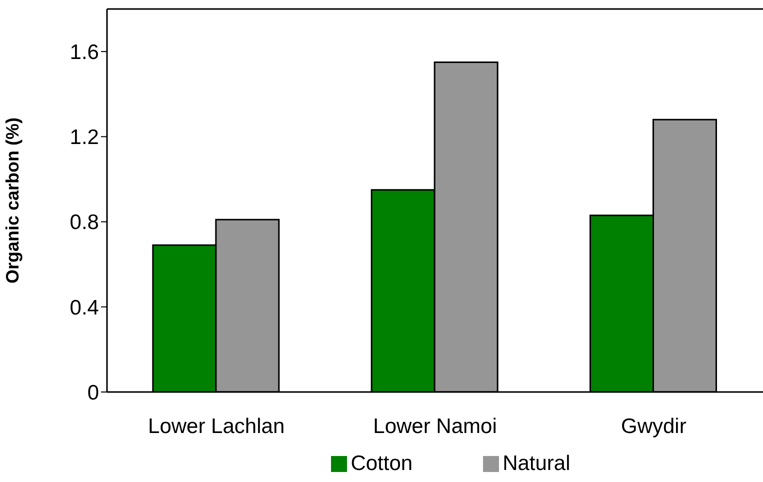  I want to click on legend-label: Cotton, so click(381, 463).